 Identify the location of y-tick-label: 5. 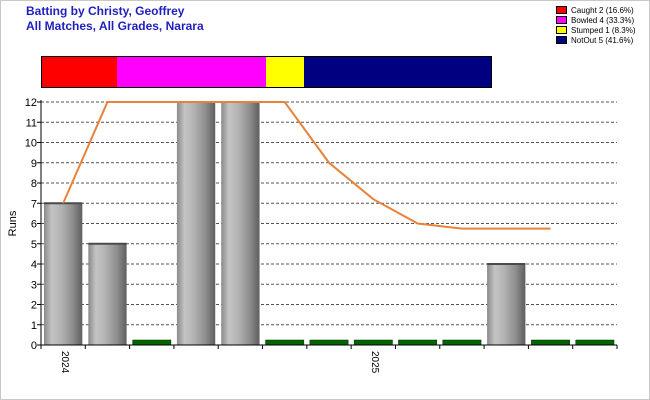
(34, 245).